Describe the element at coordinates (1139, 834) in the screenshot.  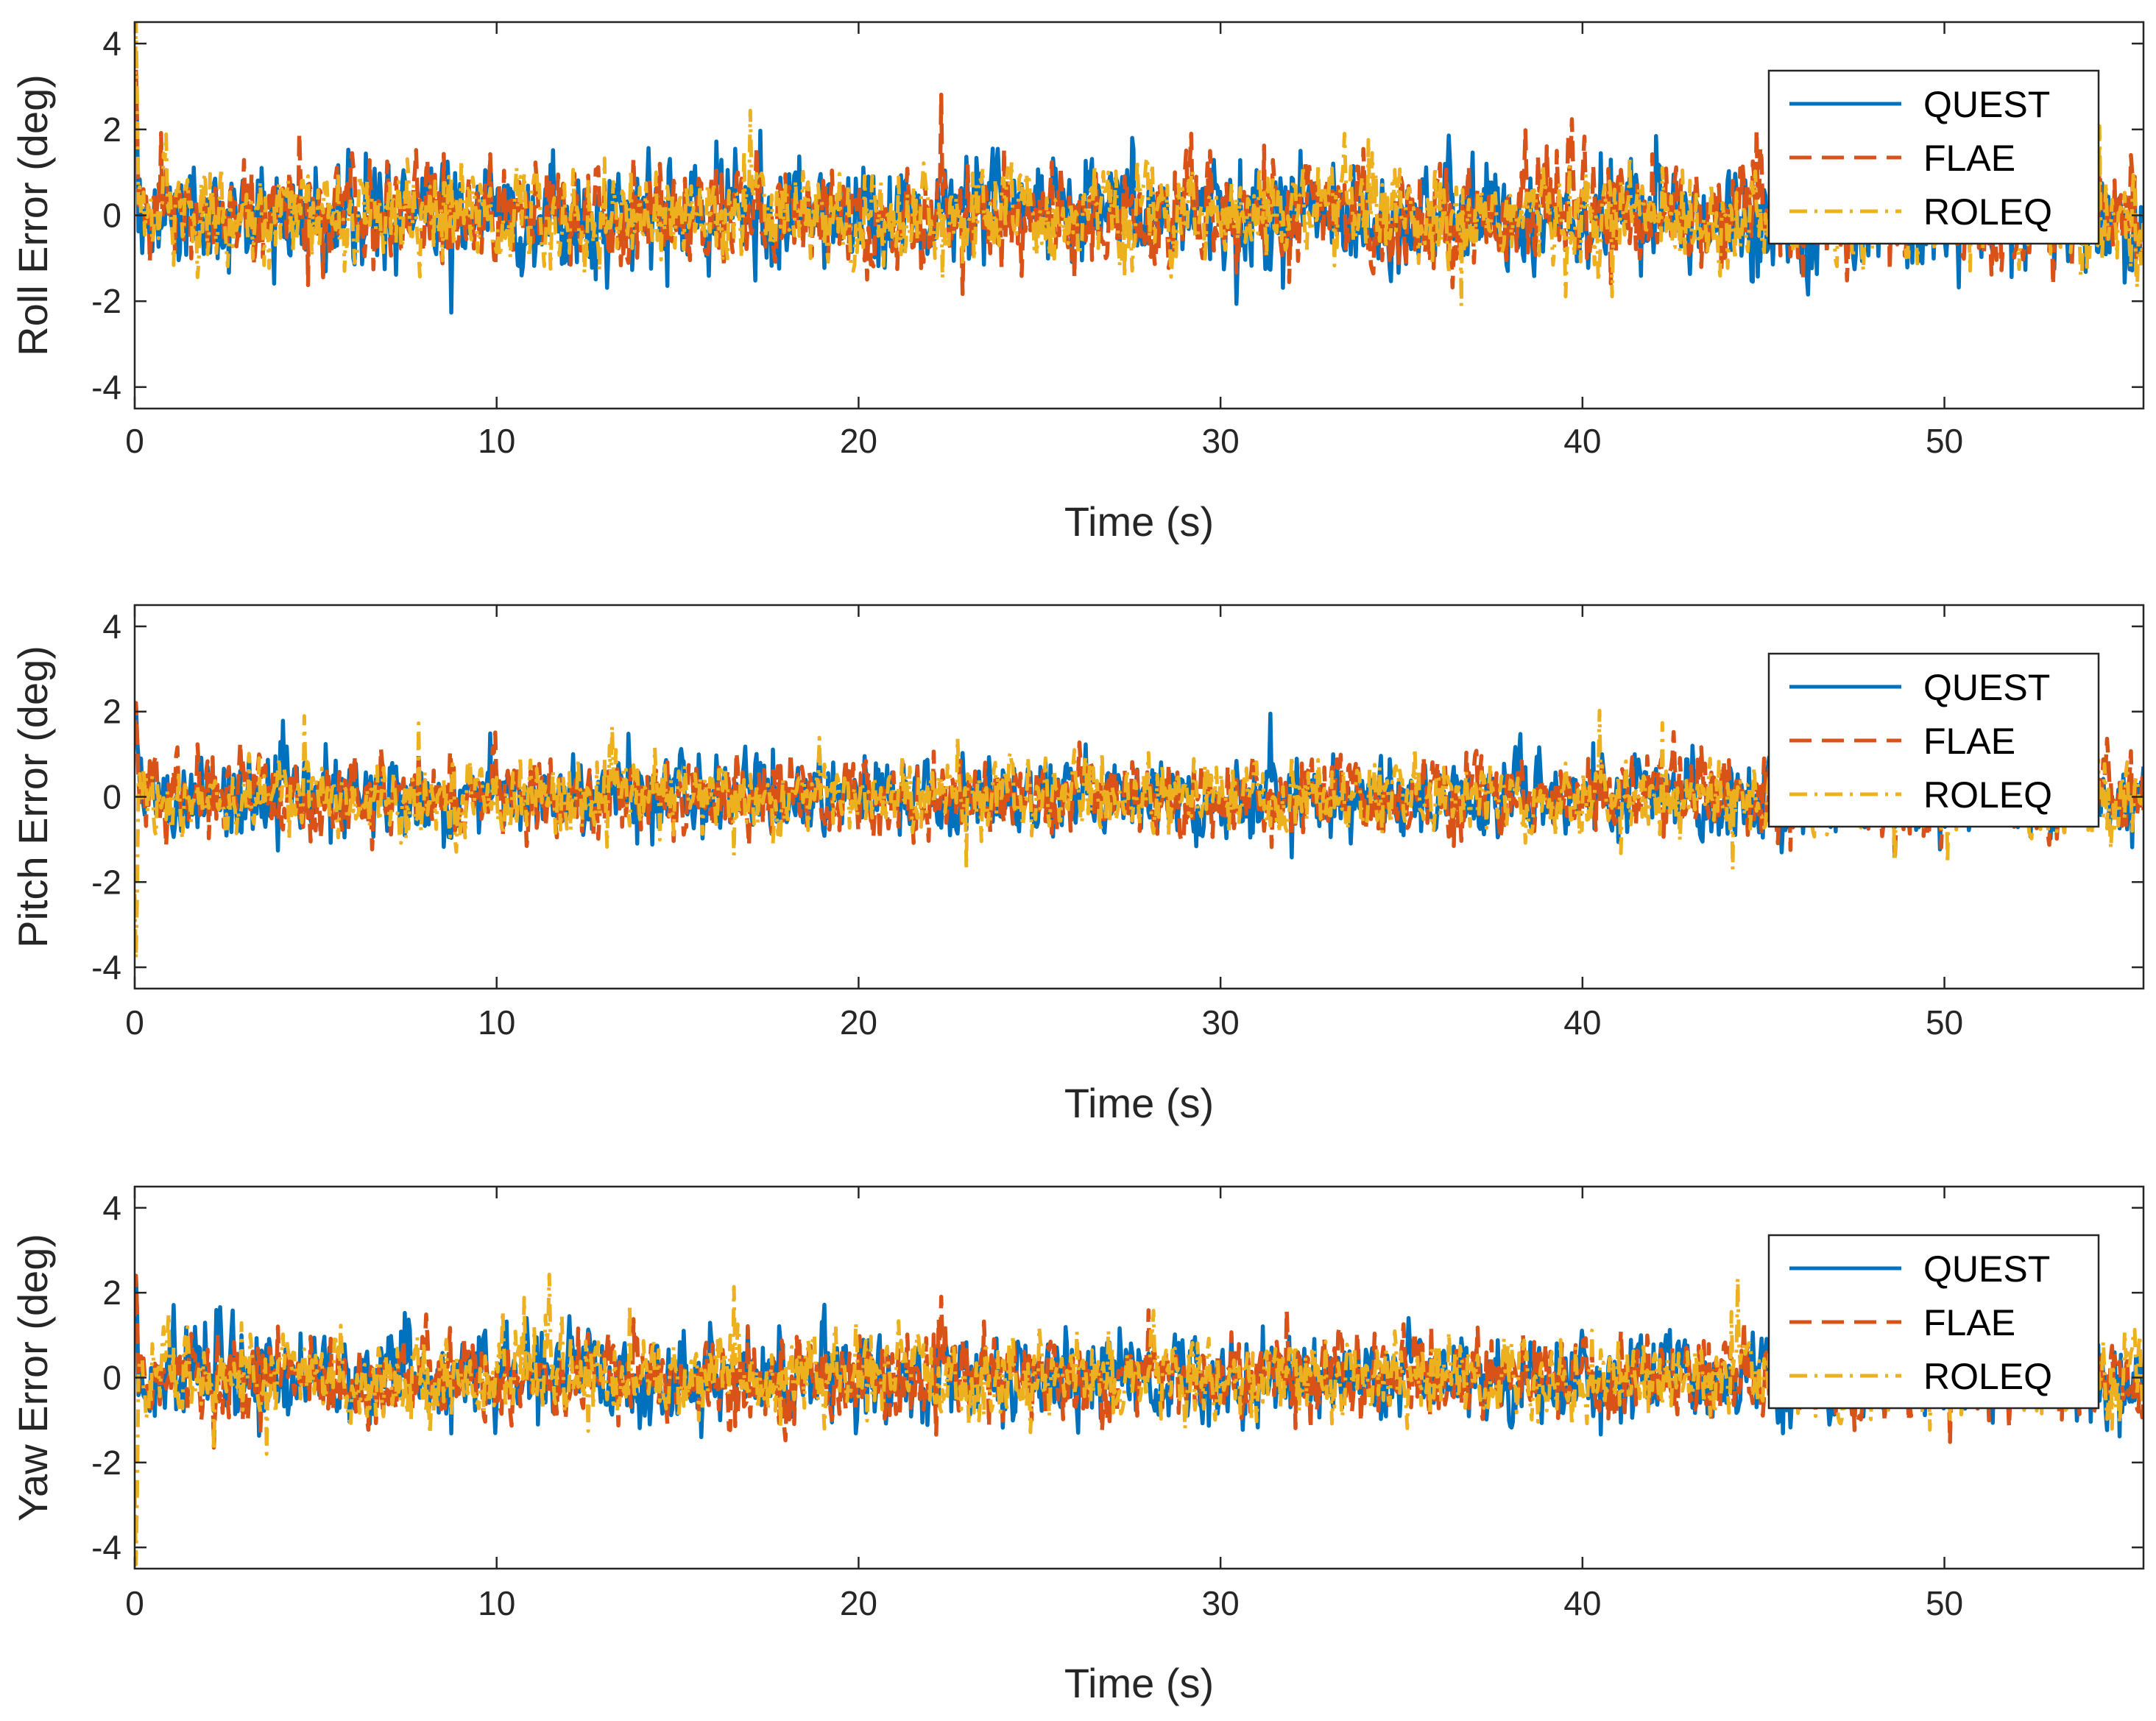
I see `series-line-roleq` at that location.